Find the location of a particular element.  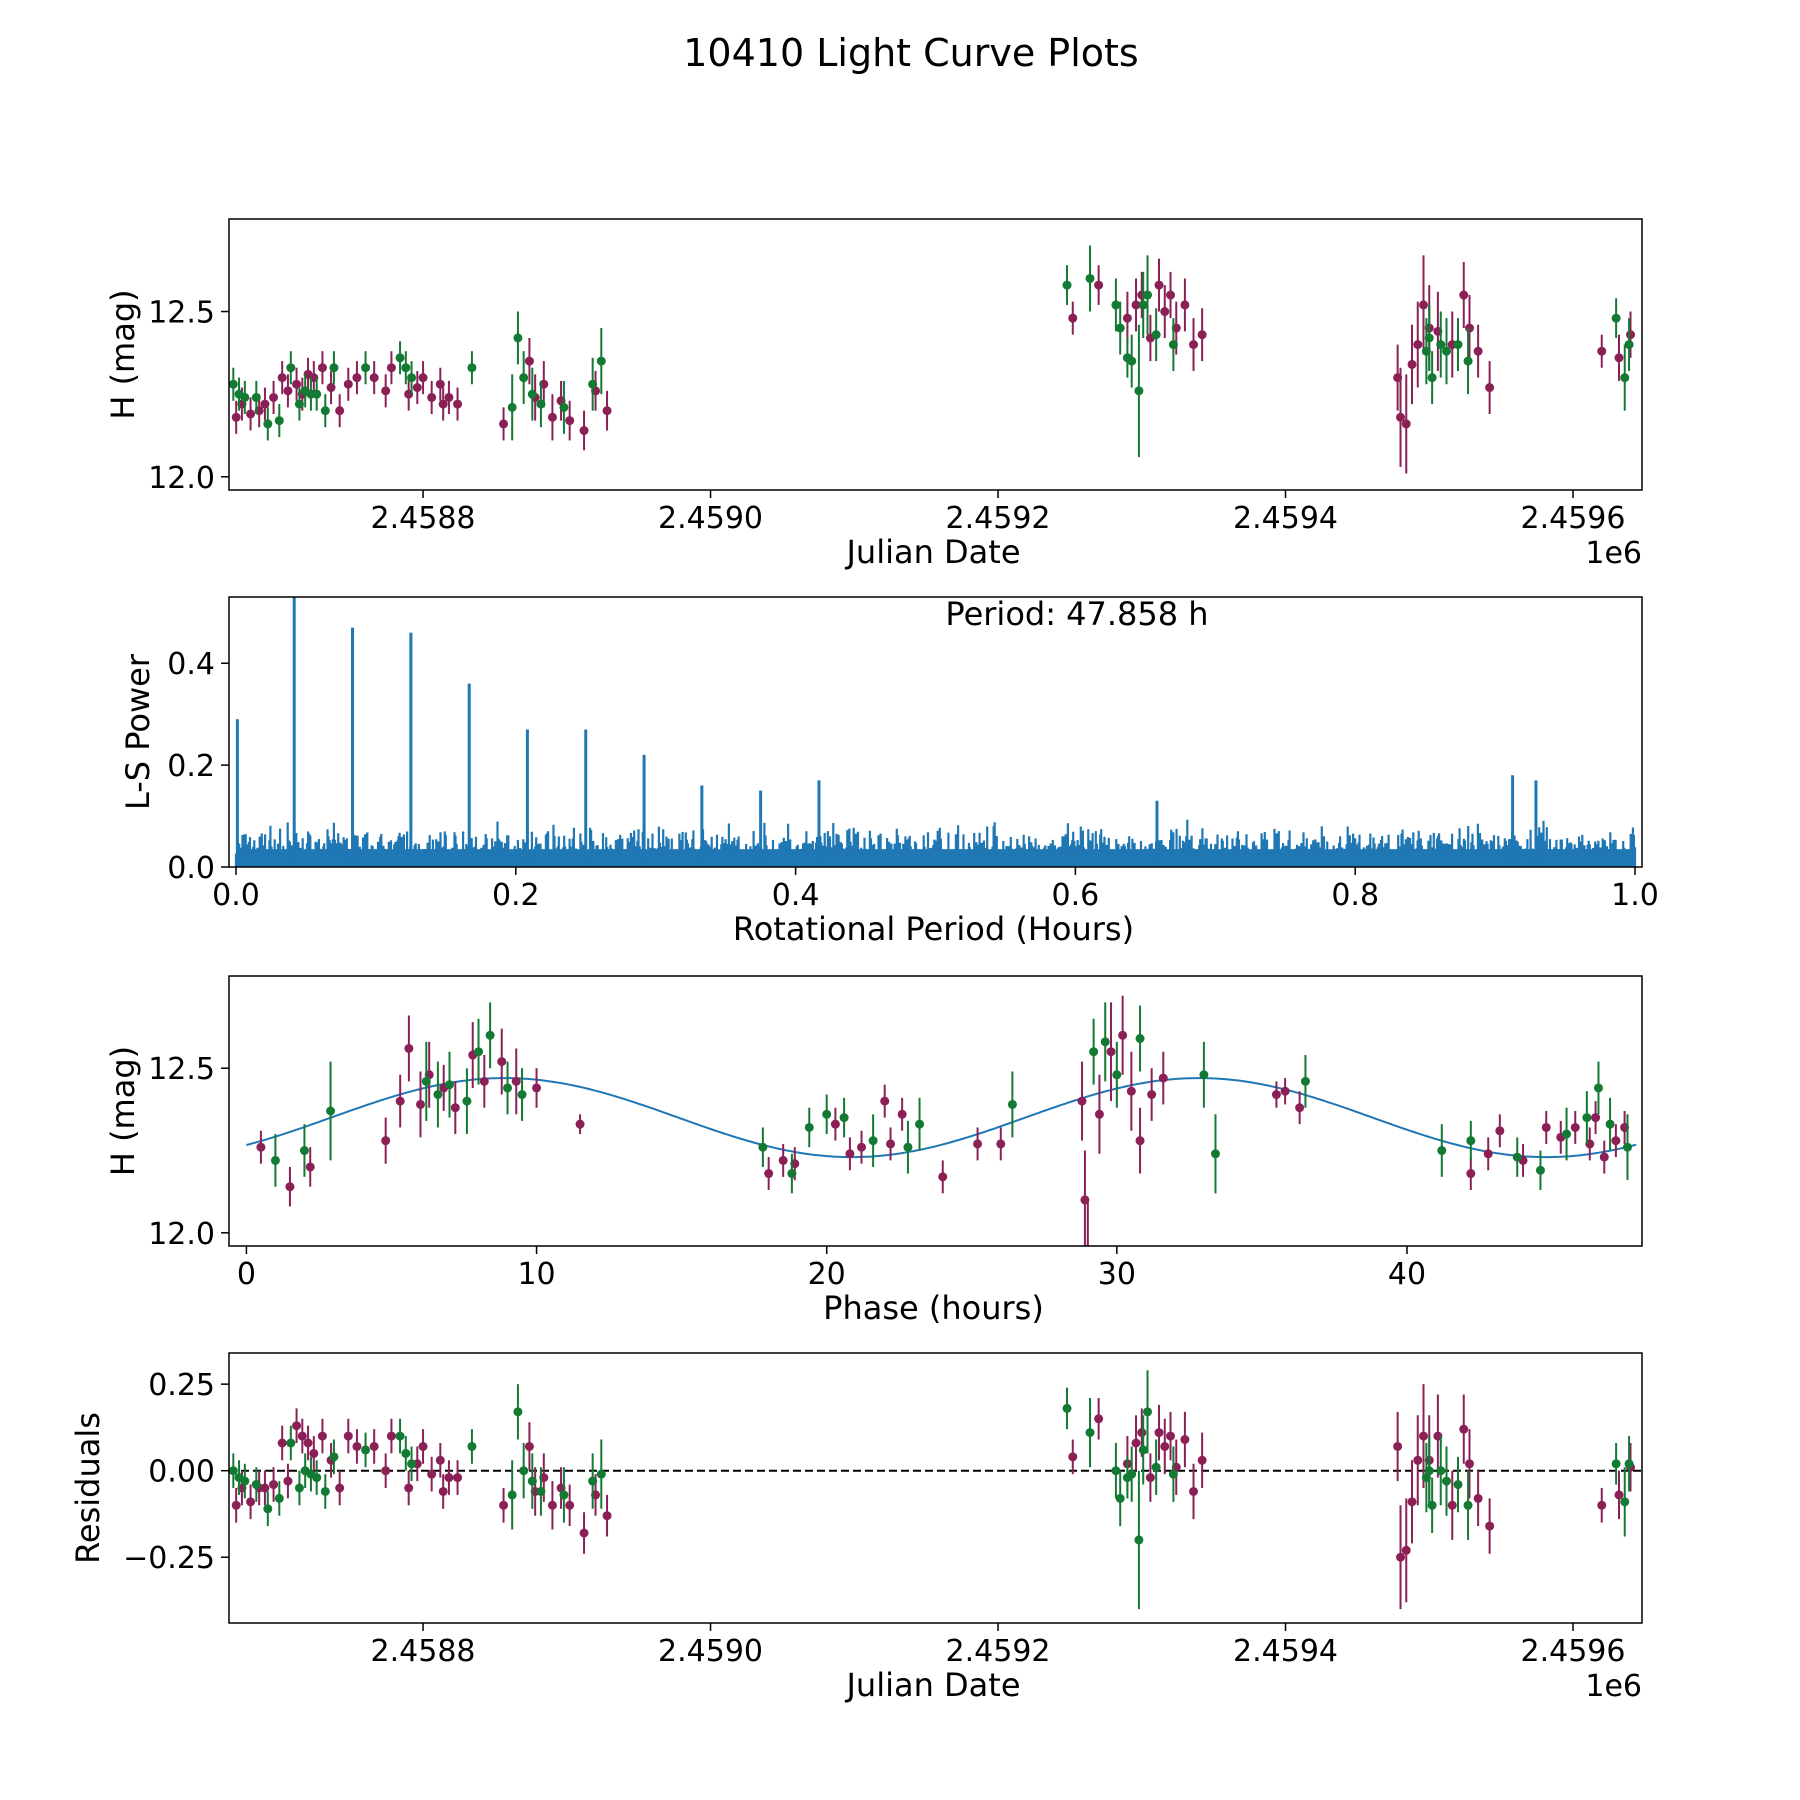

phased-y-axis-label: H (mag) is located at coordinates (123, 1111).